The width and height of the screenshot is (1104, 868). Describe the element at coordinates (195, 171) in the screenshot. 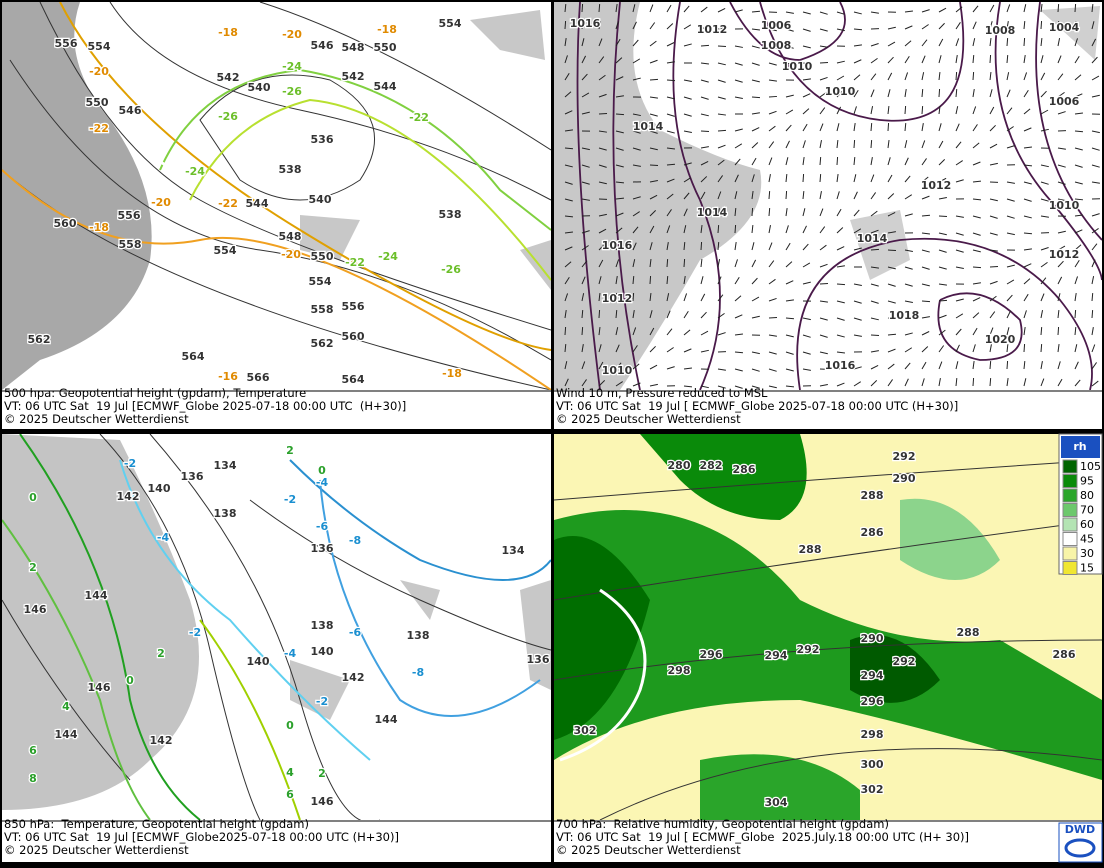

I see `contour-label: -24` at that location.